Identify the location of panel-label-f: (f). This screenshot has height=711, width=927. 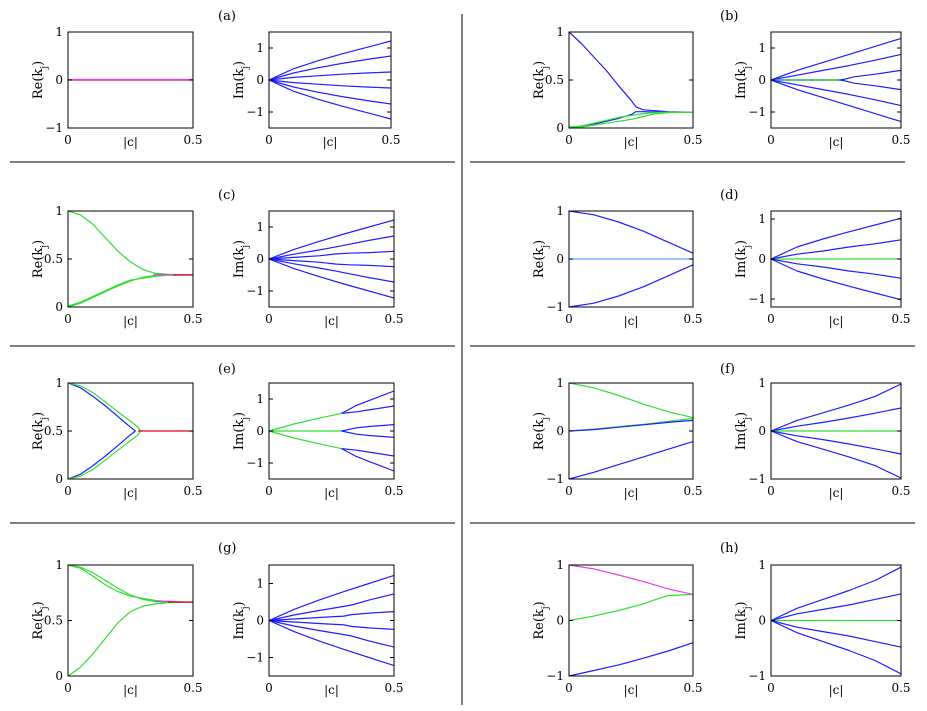
(727, 369).